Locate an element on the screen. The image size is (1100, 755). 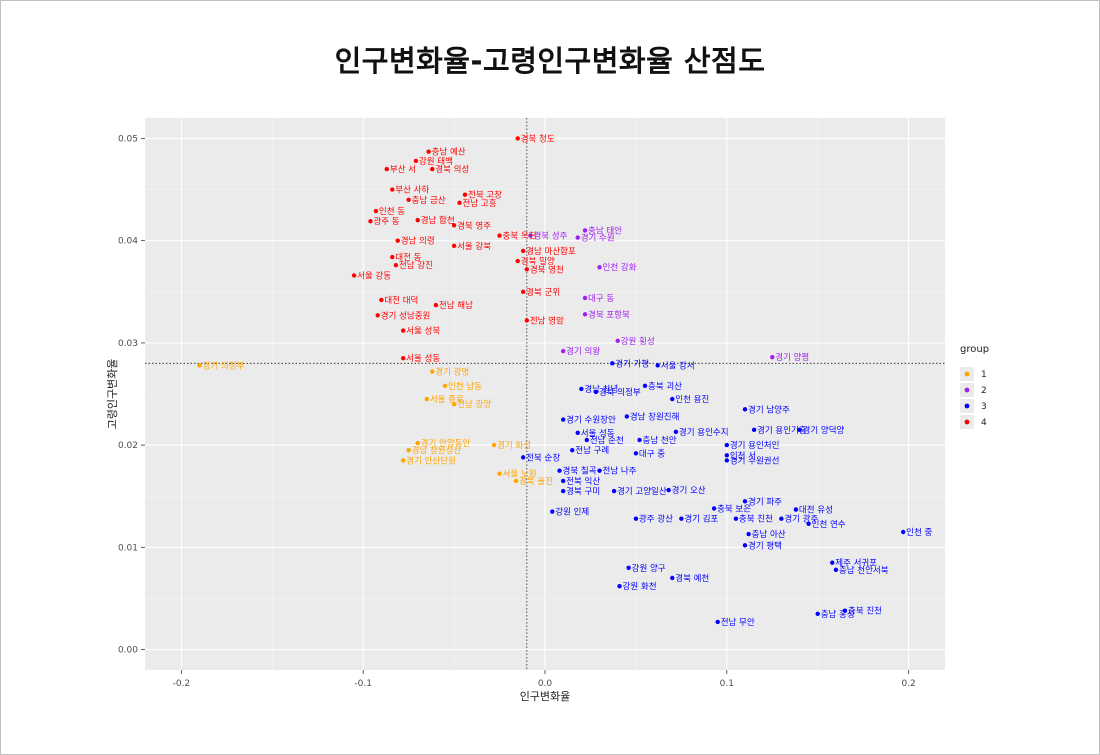
point-label: 인천 동 is located at coordinates (392, 211).